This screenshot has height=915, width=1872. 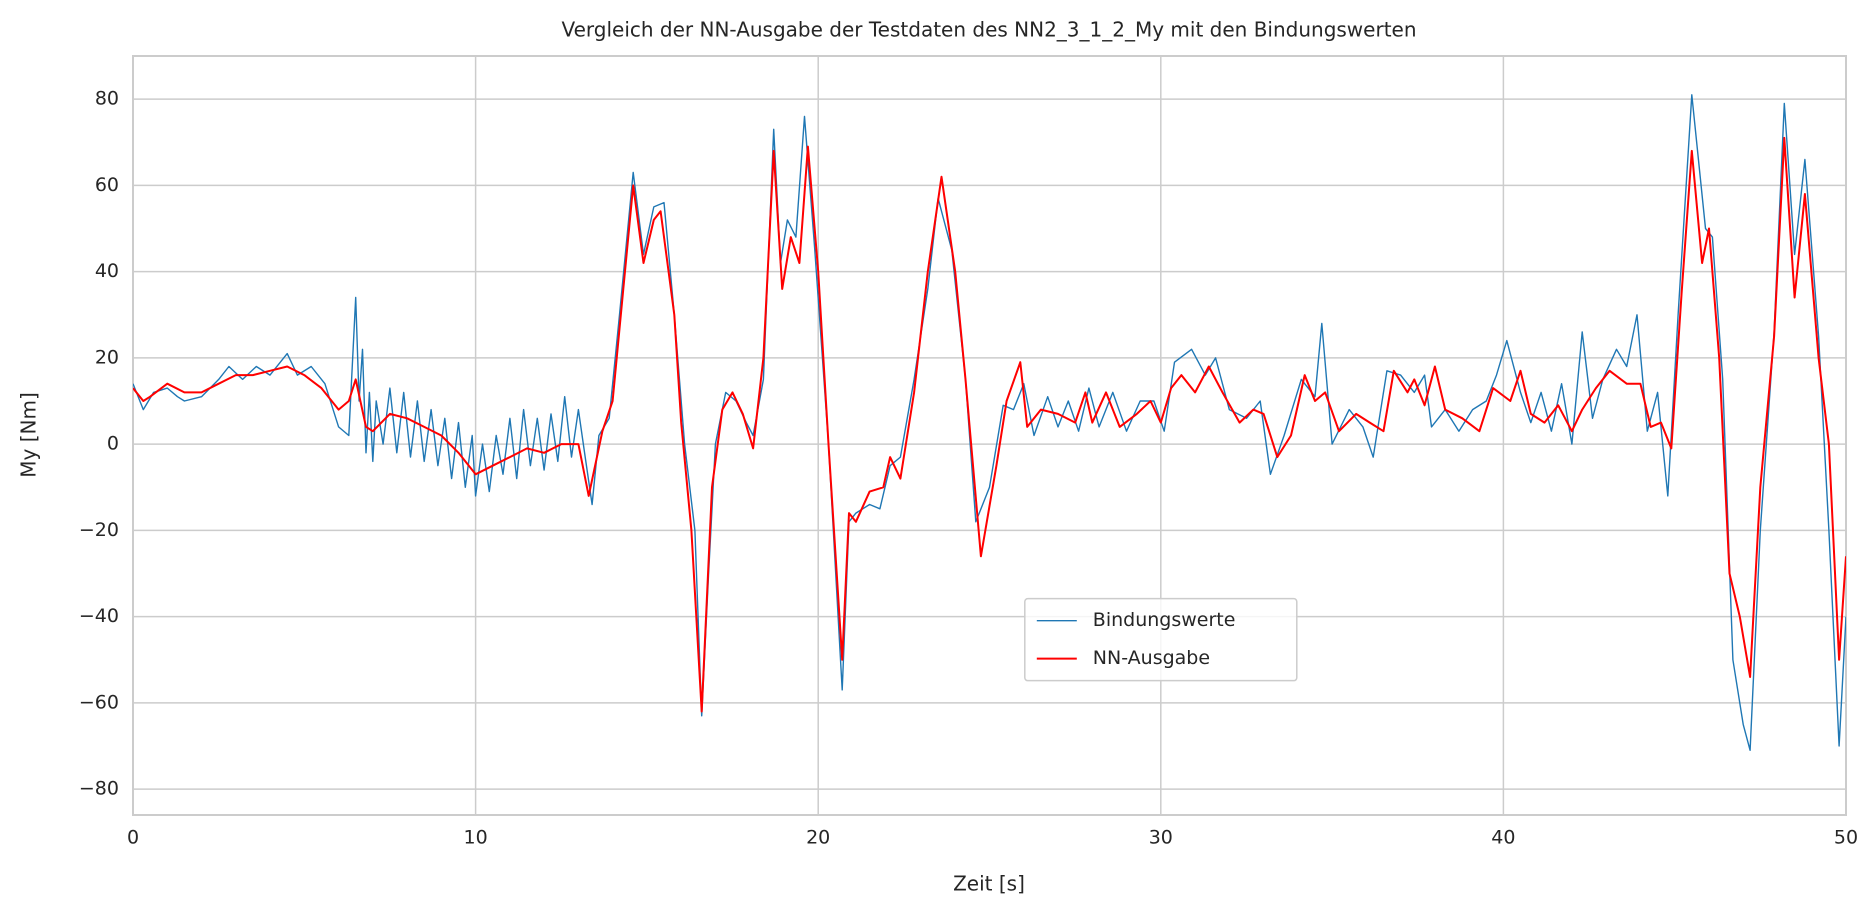 I want to click on x-tick-label: 0, so click(x=133, y=838).